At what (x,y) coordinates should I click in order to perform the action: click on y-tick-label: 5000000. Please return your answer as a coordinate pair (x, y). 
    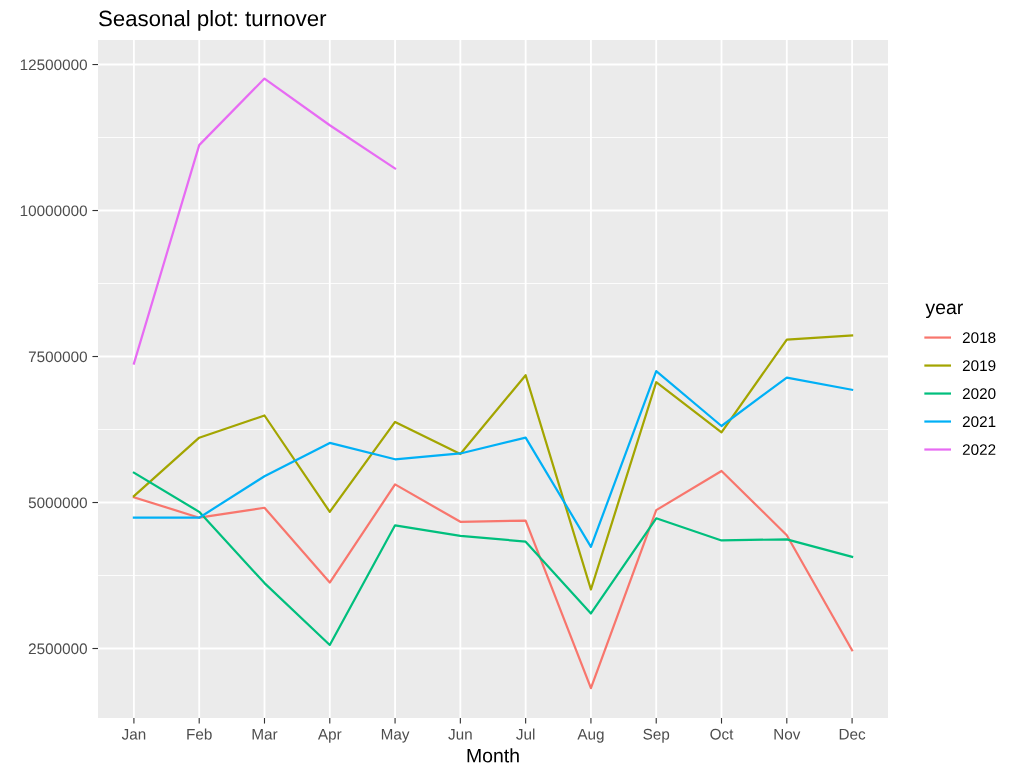
    Looking at the image, I should click on (57, 503).